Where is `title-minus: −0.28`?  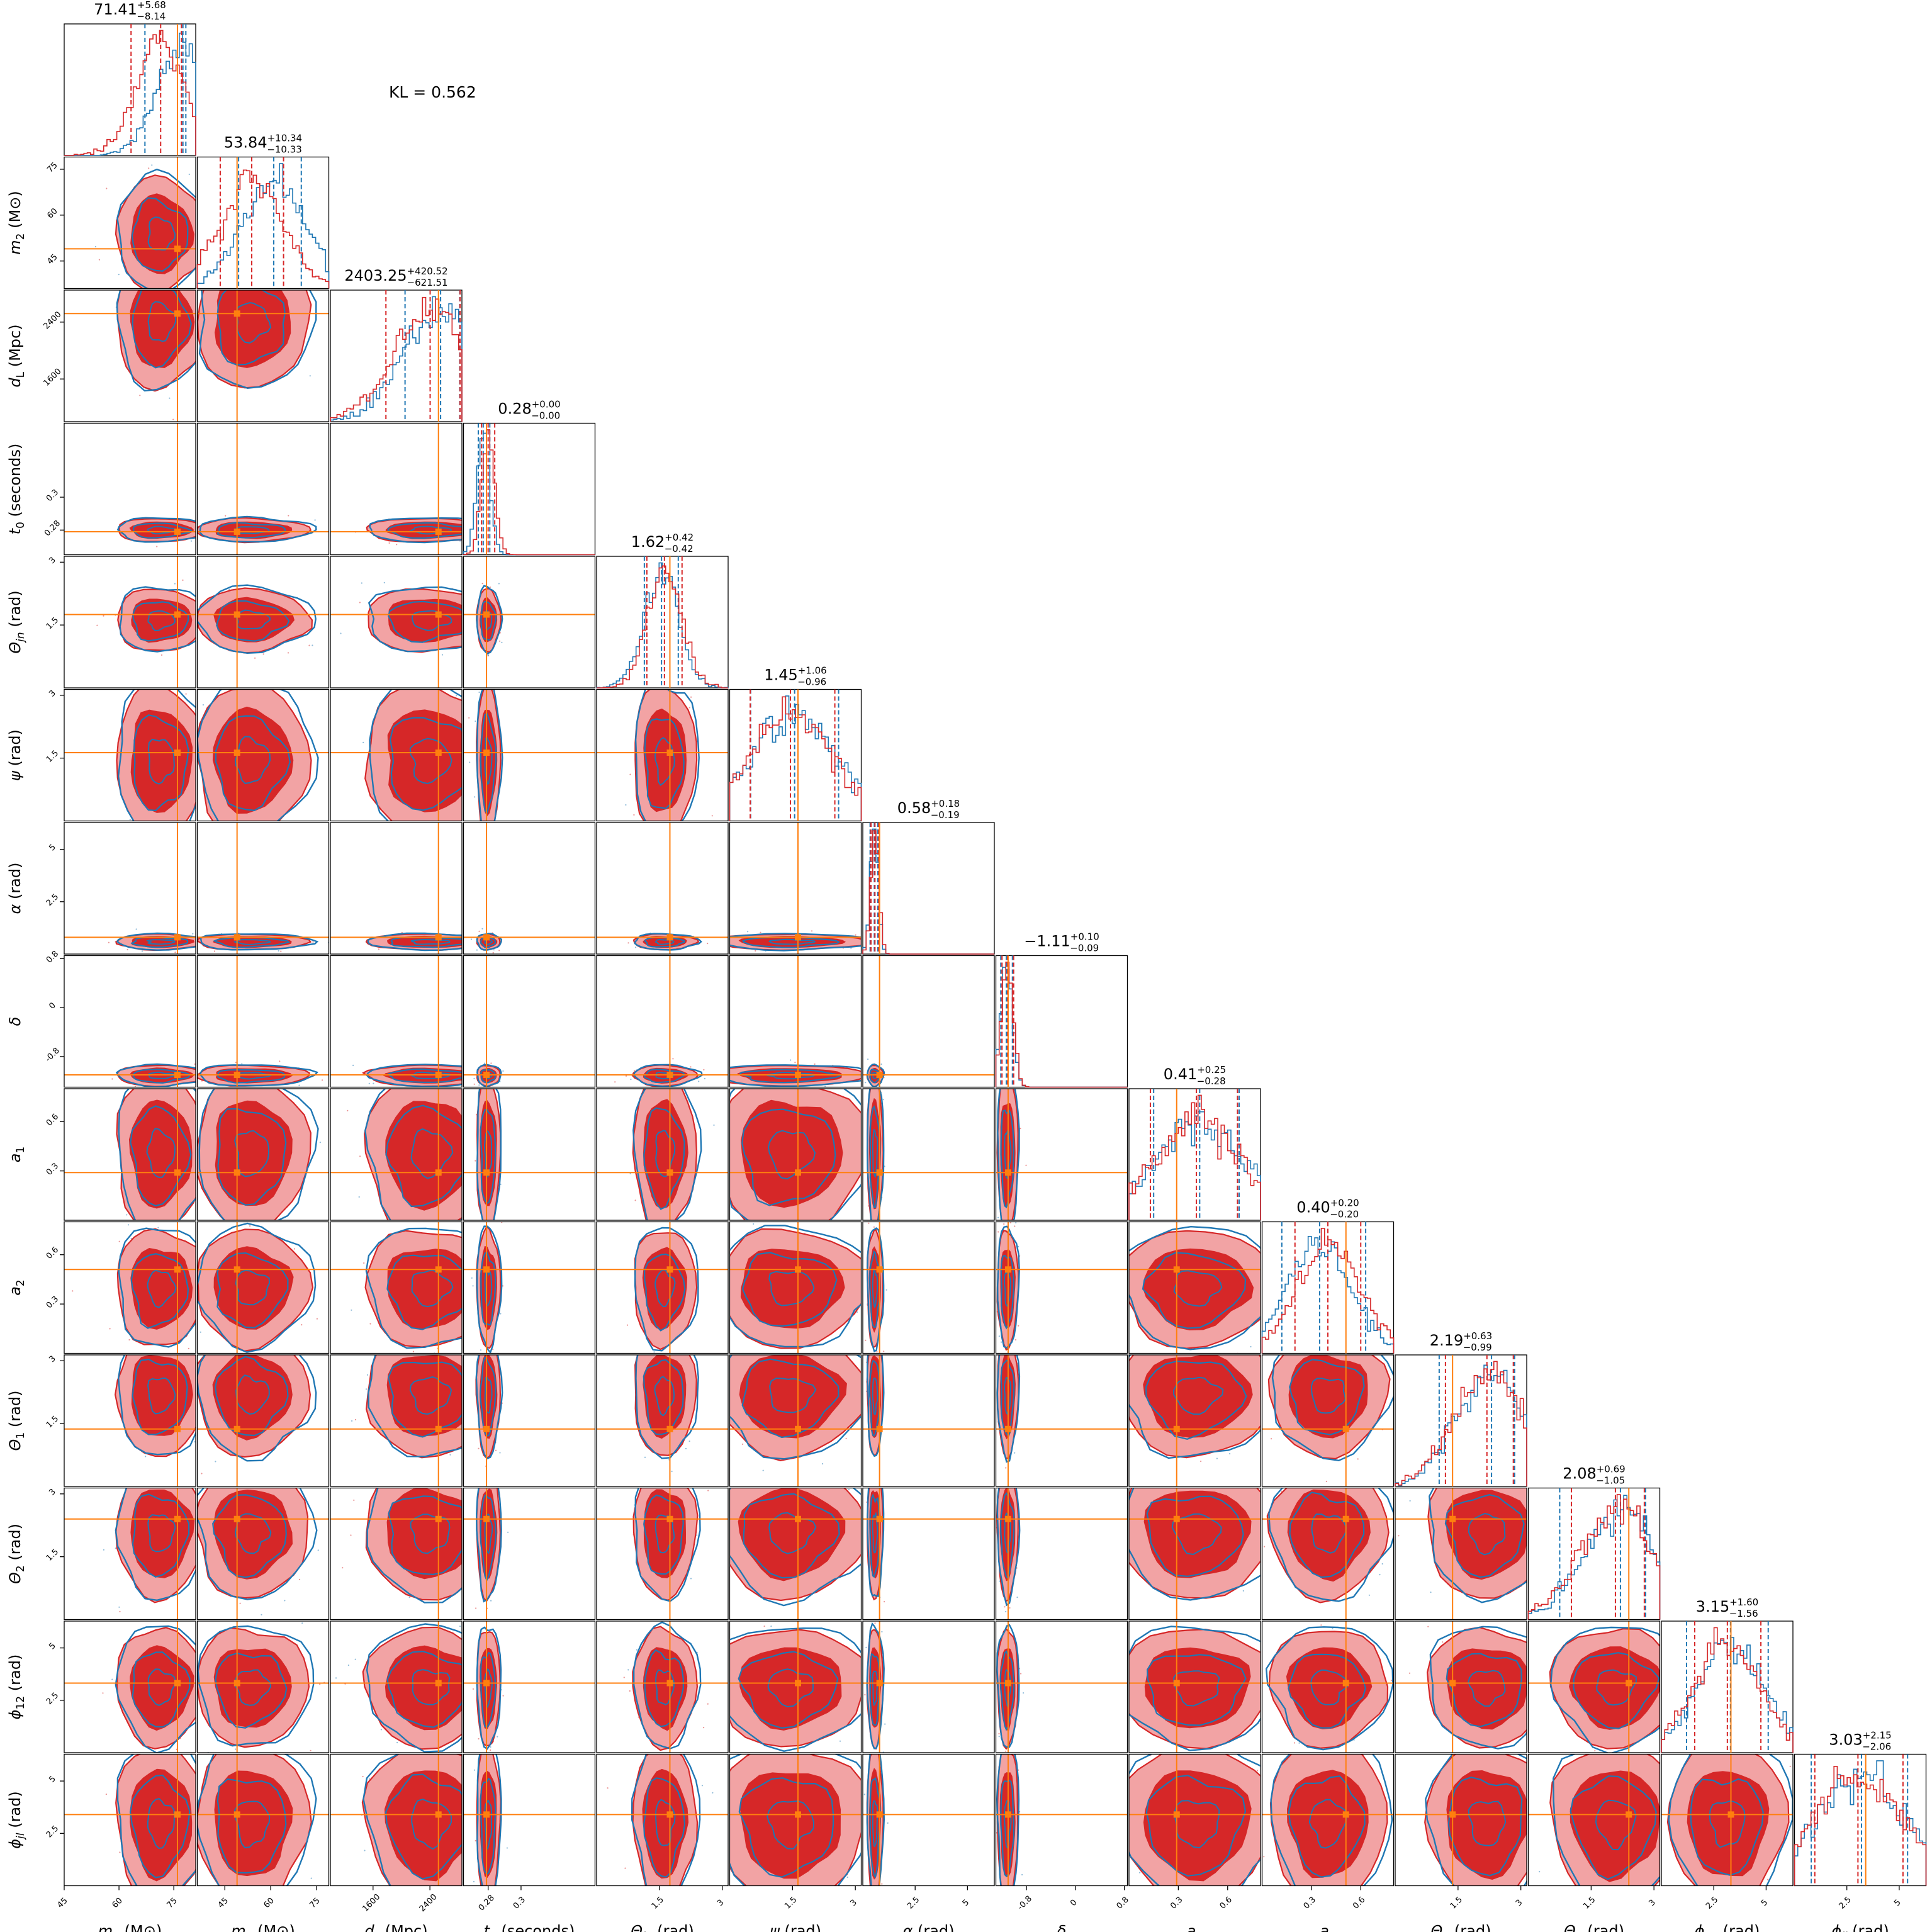
title-minus: −0.28 is located at coordinates (1211, 1081).